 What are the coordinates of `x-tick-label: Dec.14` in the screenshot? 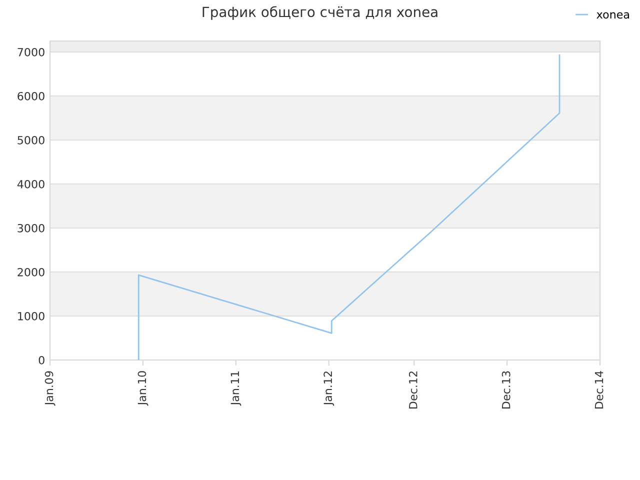 It's located at (599, 389).